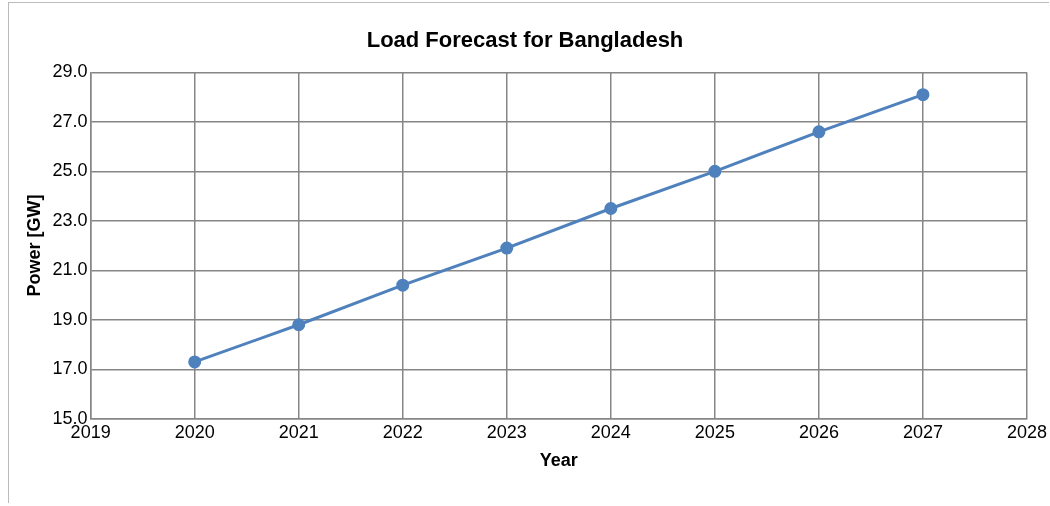  I want to click on x-tick-label: 2024, so click(610, 431).